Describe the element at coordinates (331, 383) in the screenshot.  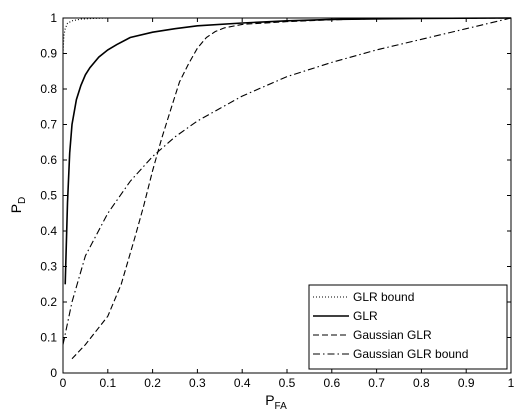
I see `x-tick-label: 0.6` at that location.